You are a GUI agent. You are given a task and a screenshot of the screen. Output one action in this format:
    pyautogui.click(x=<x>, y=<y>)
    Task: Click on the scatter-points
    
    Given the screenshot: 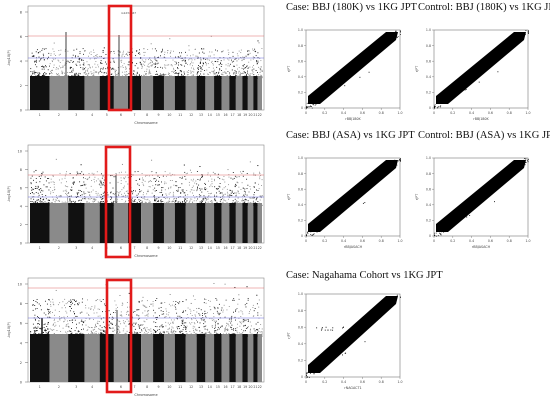 What is the action you would take?
    pyautogui.click(x=481, y=69)
    